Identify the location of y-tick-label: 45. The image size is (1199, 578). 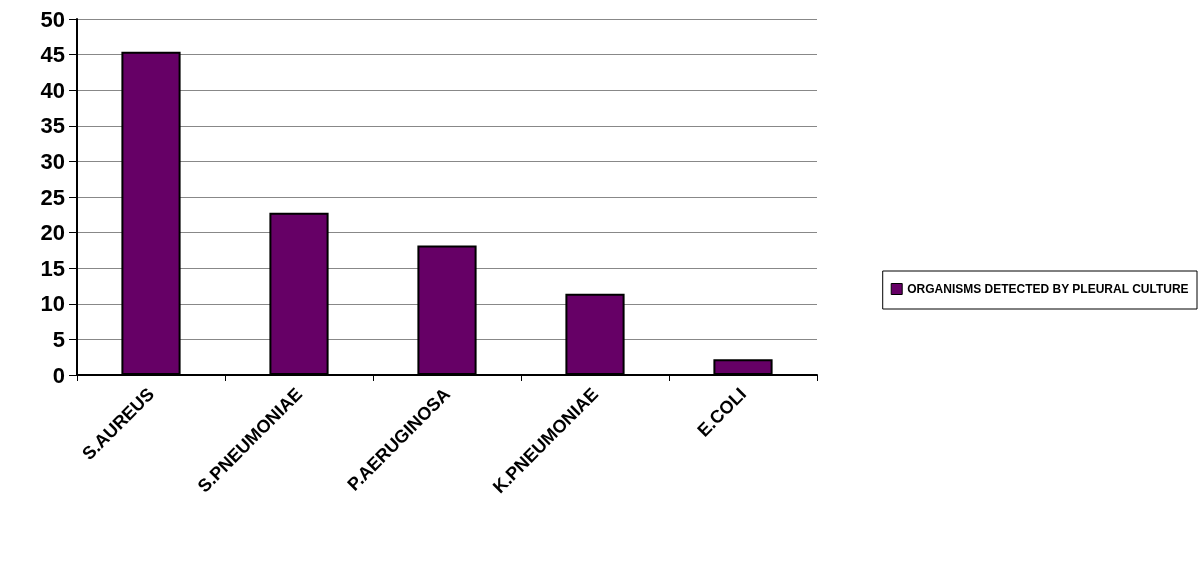
(52, 55).